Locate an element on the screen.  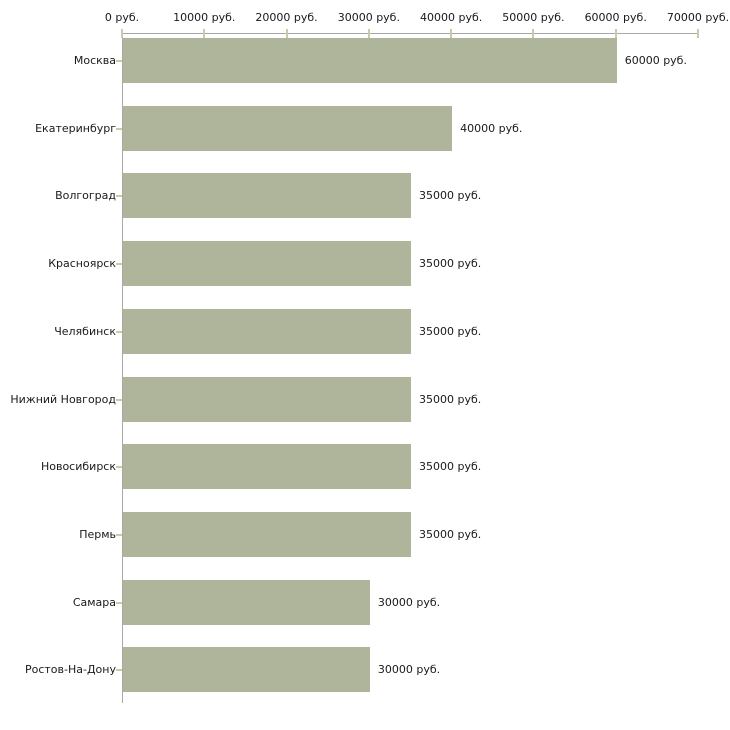
category-label: Ростов-На-Дону is located at coordinates (70, 670).